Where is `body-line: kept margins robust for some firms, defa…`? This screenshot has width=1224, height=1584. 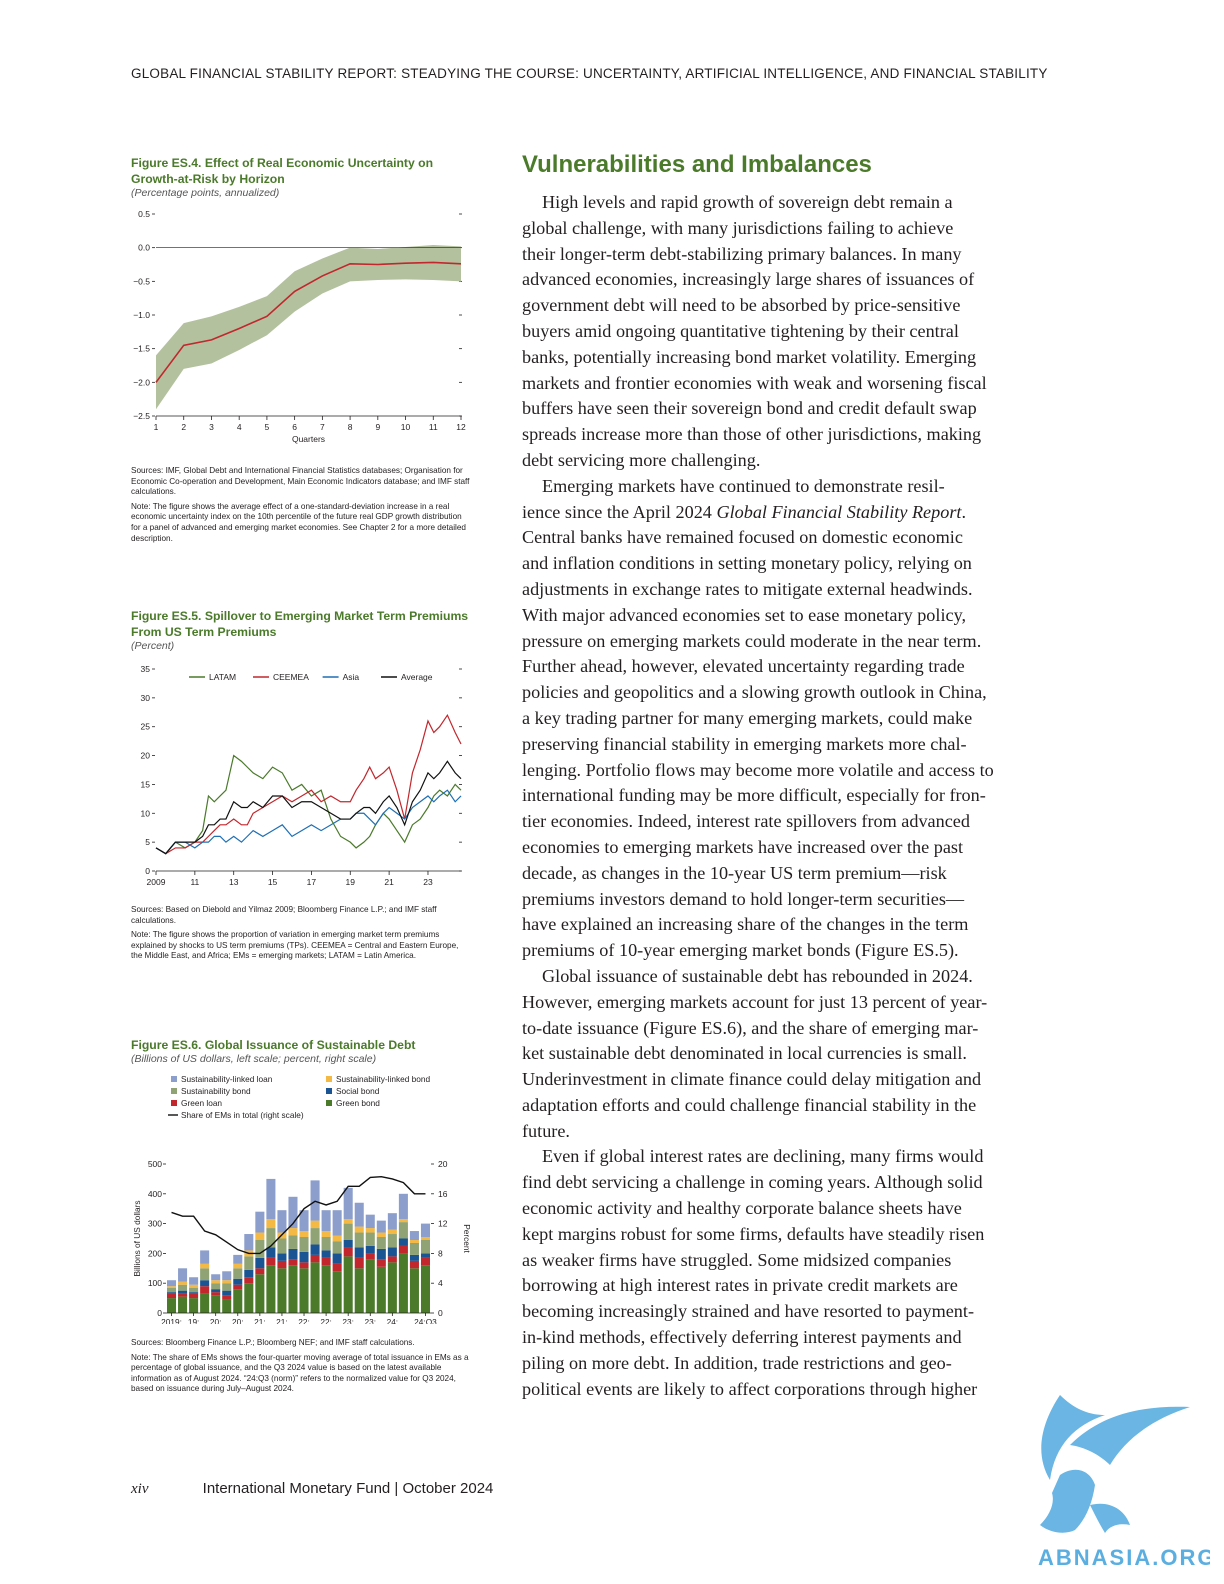
body-line: kept margins robust for some firms, defa… is located at coordinates (753, 1233).